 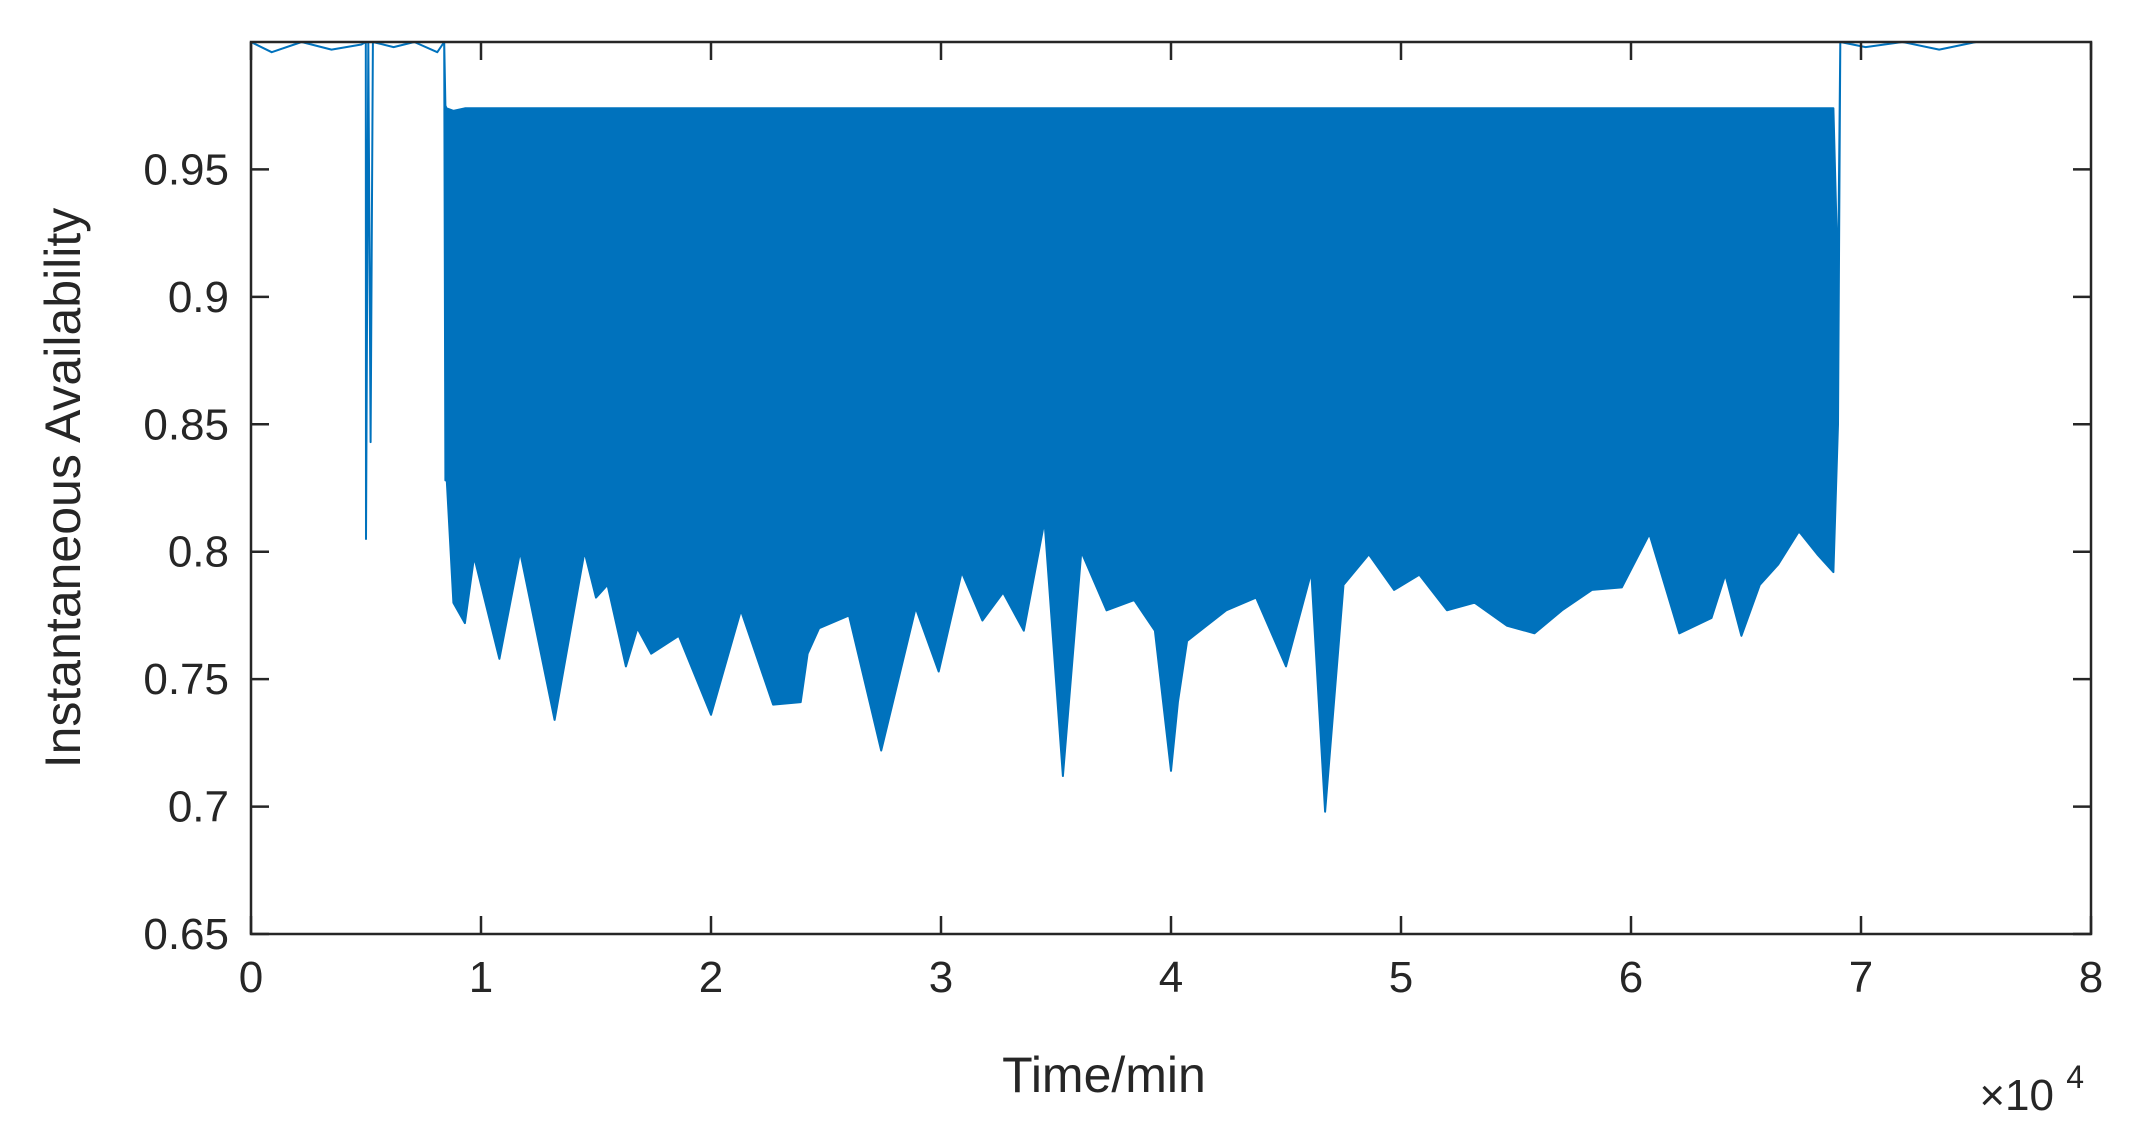 What do you see at coordinates (186, 169) in the screenshot?
I see `y-tick-label: 0.95` at bounding box center [186, 169].